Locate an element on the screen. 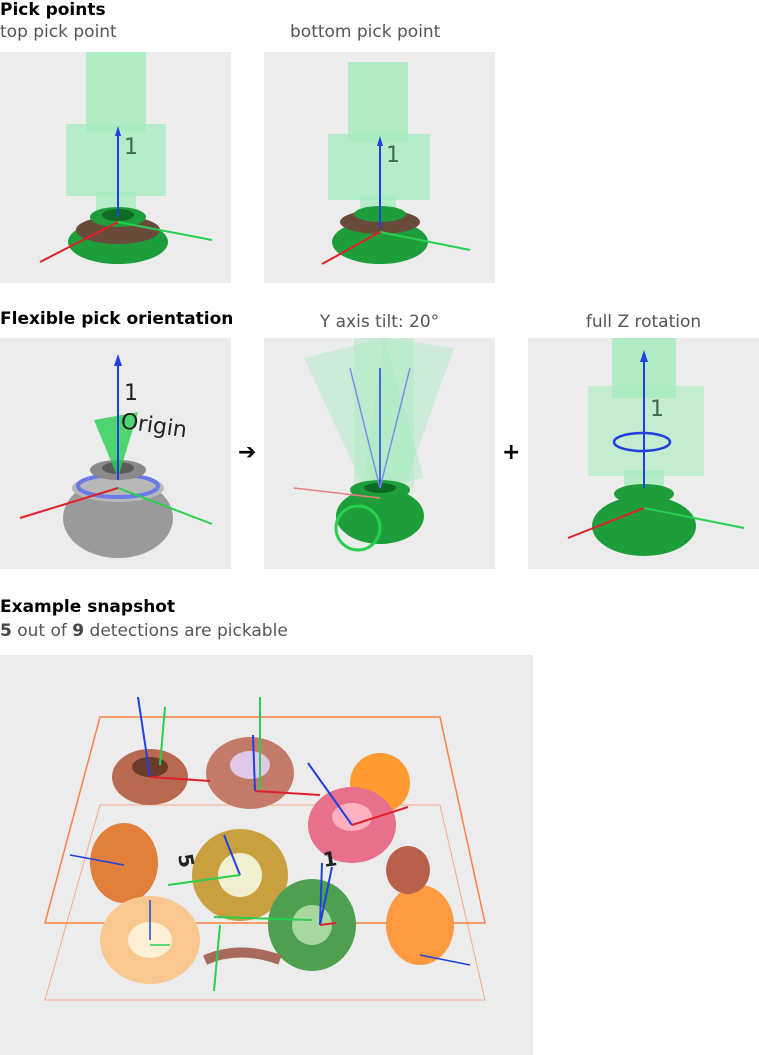 The width and height of the screenshot is (759, 1055). origin-scene: 1 Origin is located at coordinates (116, 456).